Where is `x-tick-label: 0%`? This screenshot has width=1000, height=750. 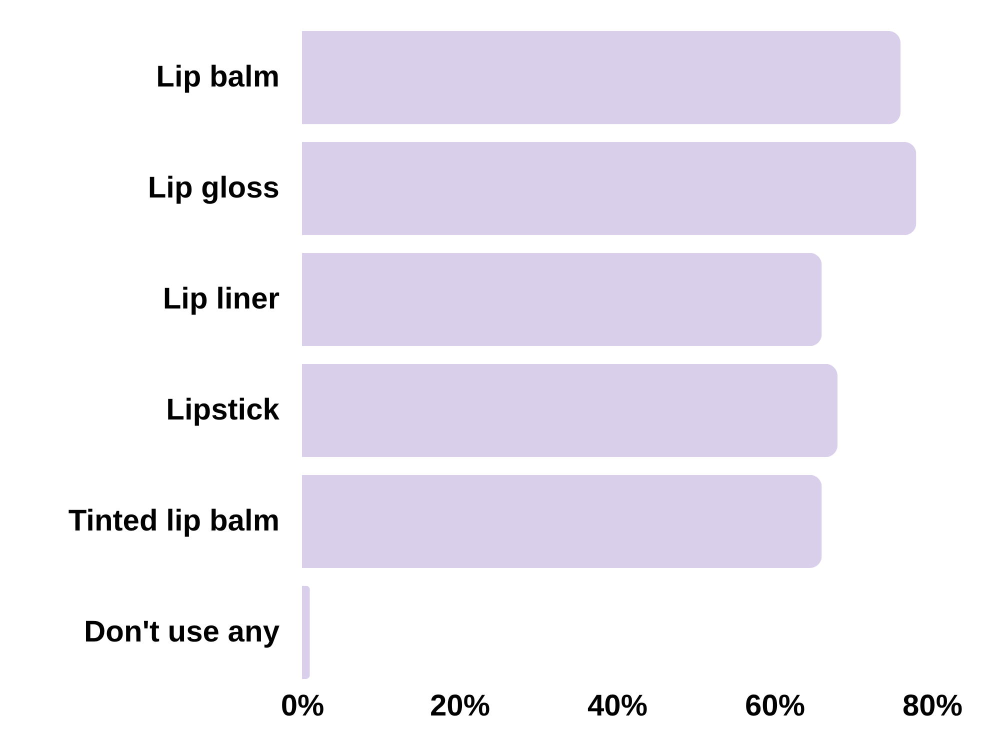 x-tick-label: 0% is located at coordinates (302, 706).